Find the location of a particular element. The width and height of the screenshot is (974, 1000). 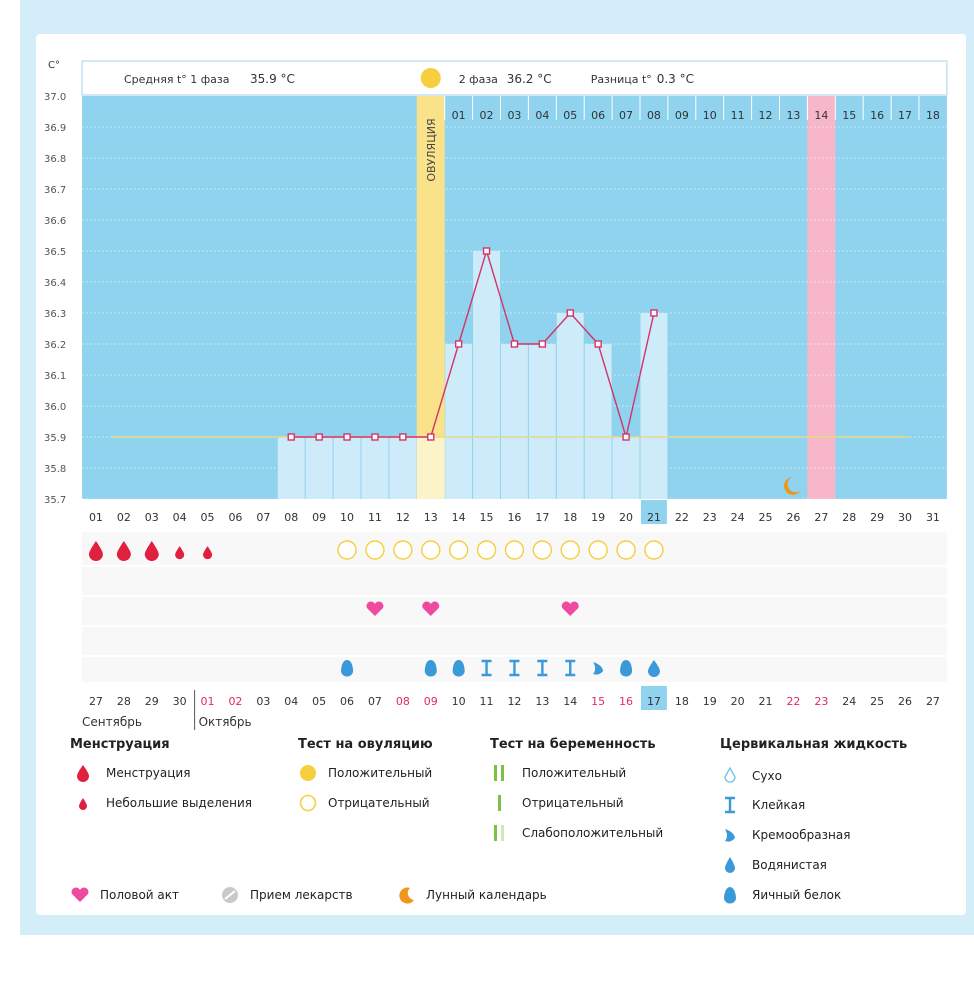

cycle-day-label: 18 is located at coordinates (570, 517).